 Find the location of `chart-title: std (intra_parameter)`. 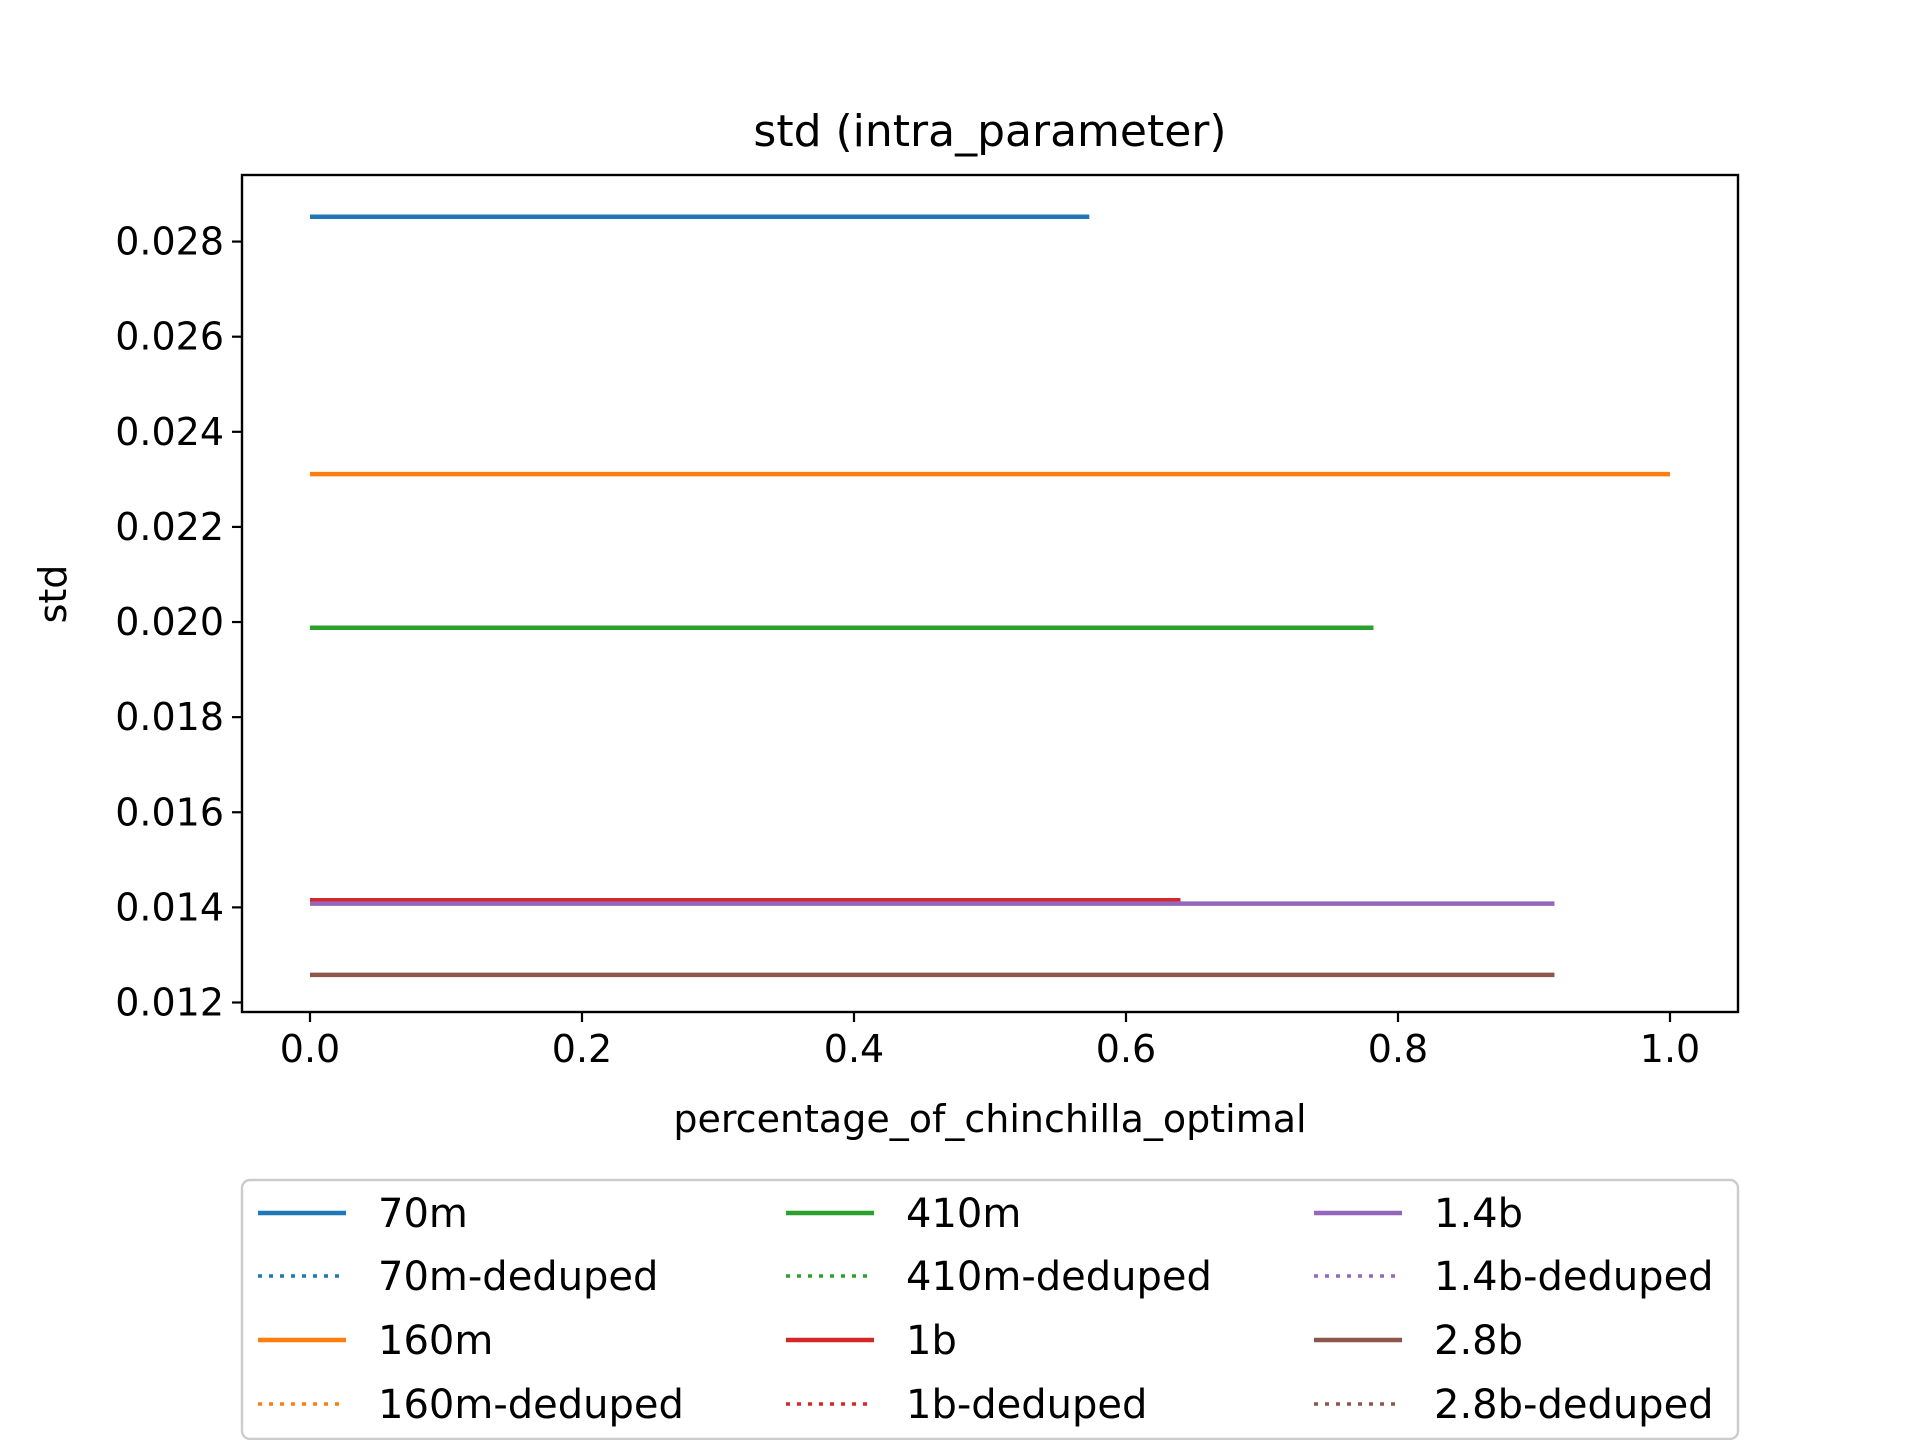

chart-title: std (intra_parameter) is located at coordinates (989, 131).